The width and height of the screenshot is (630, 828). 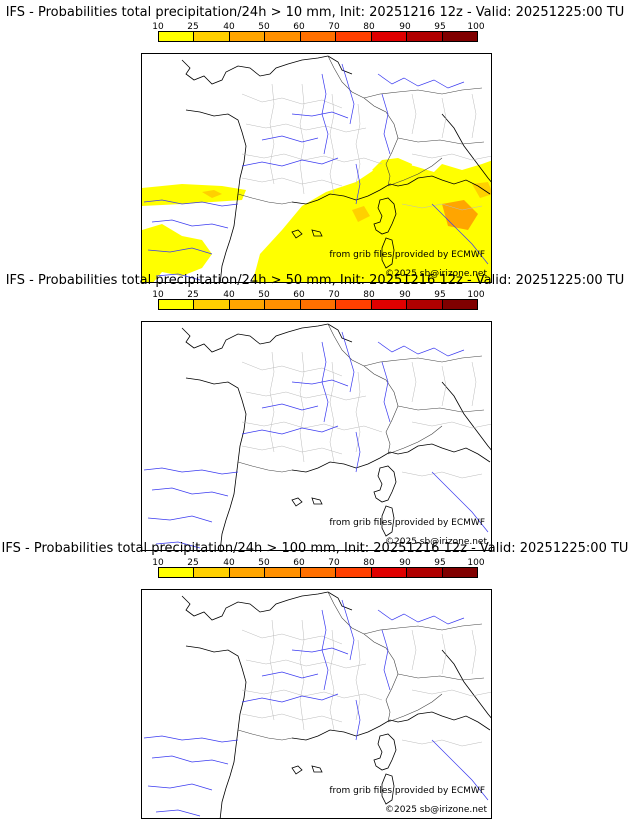 I want to click on precip-area-ligurian, so click(x=460, y=215).